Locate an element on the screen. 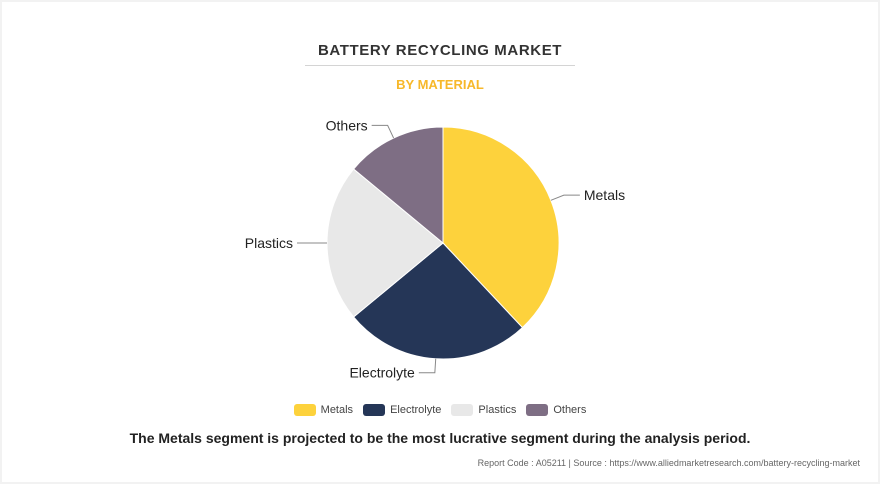 The height and width of the screenshot is (484, 880). legend-swatch-plastics is located at coordinates (462, 410).